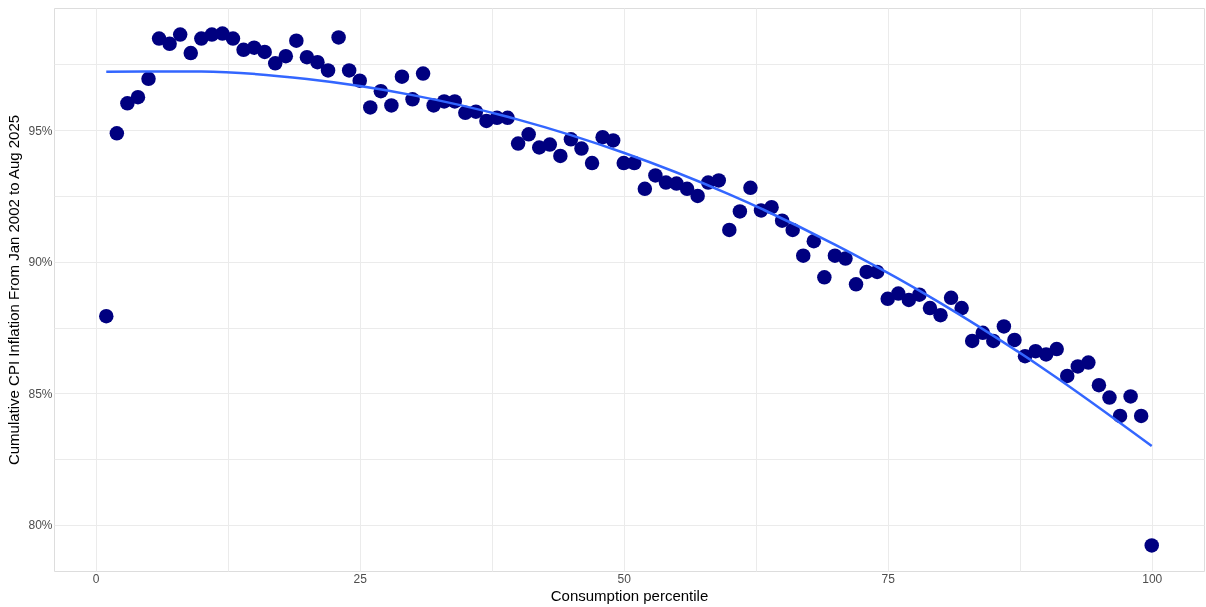 This screenshot has width=1206, height=607. What do you see at coordinates (624, 578) in the screenshot?
I see `x-tick-label: 50` at bounding box center [624, 578].